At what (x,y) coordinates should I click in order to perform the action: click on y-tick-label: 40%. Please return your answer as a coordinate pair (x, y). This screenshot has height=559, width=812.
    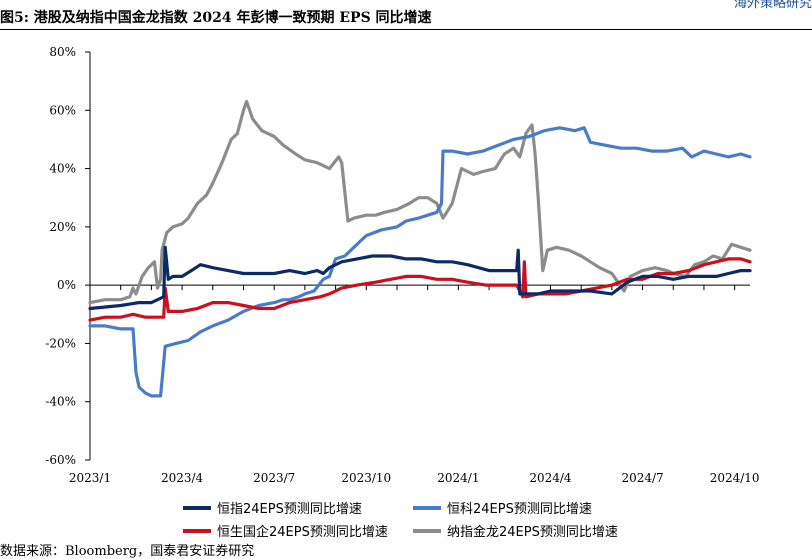
    Looking at the image, I should click on (62, 169).